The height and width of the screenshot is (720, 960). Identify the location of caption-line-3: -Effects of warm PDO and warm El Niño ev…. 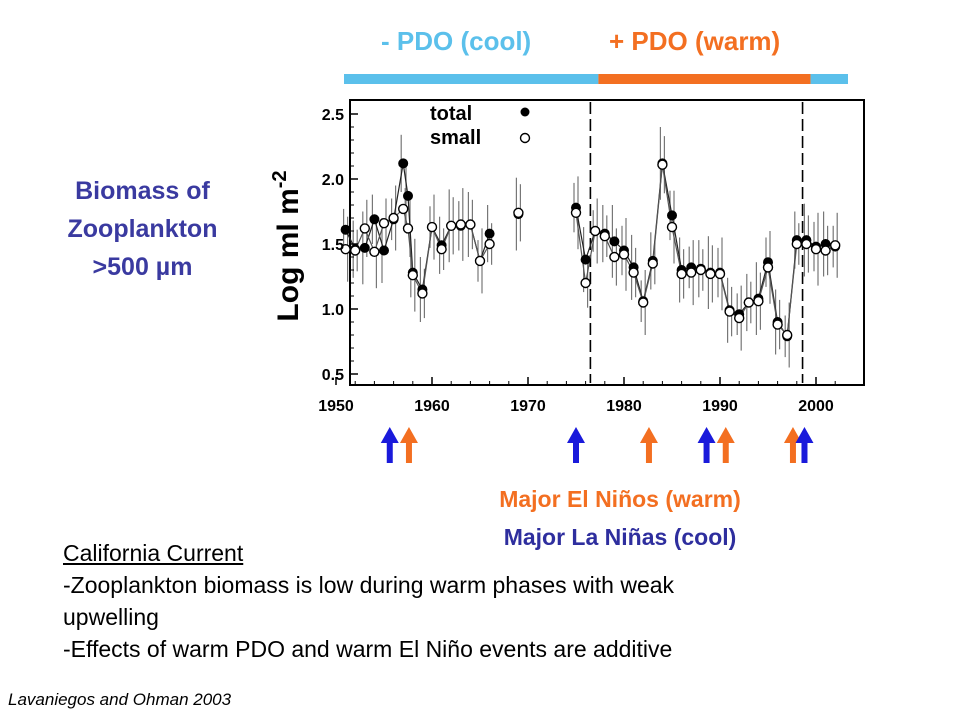
(368, 649).